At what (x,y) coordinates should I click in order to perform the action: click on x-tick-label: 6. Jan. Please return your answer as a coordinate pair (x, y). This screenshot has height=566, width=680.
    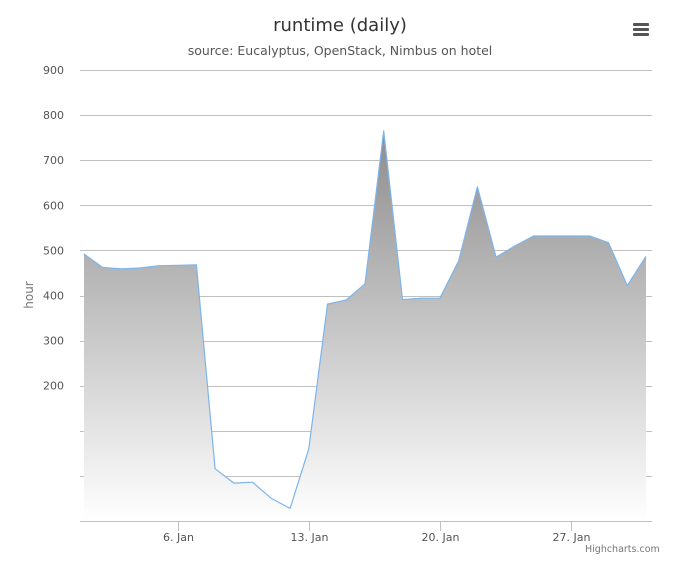
    Looking at the image, I should click on (178, 537).